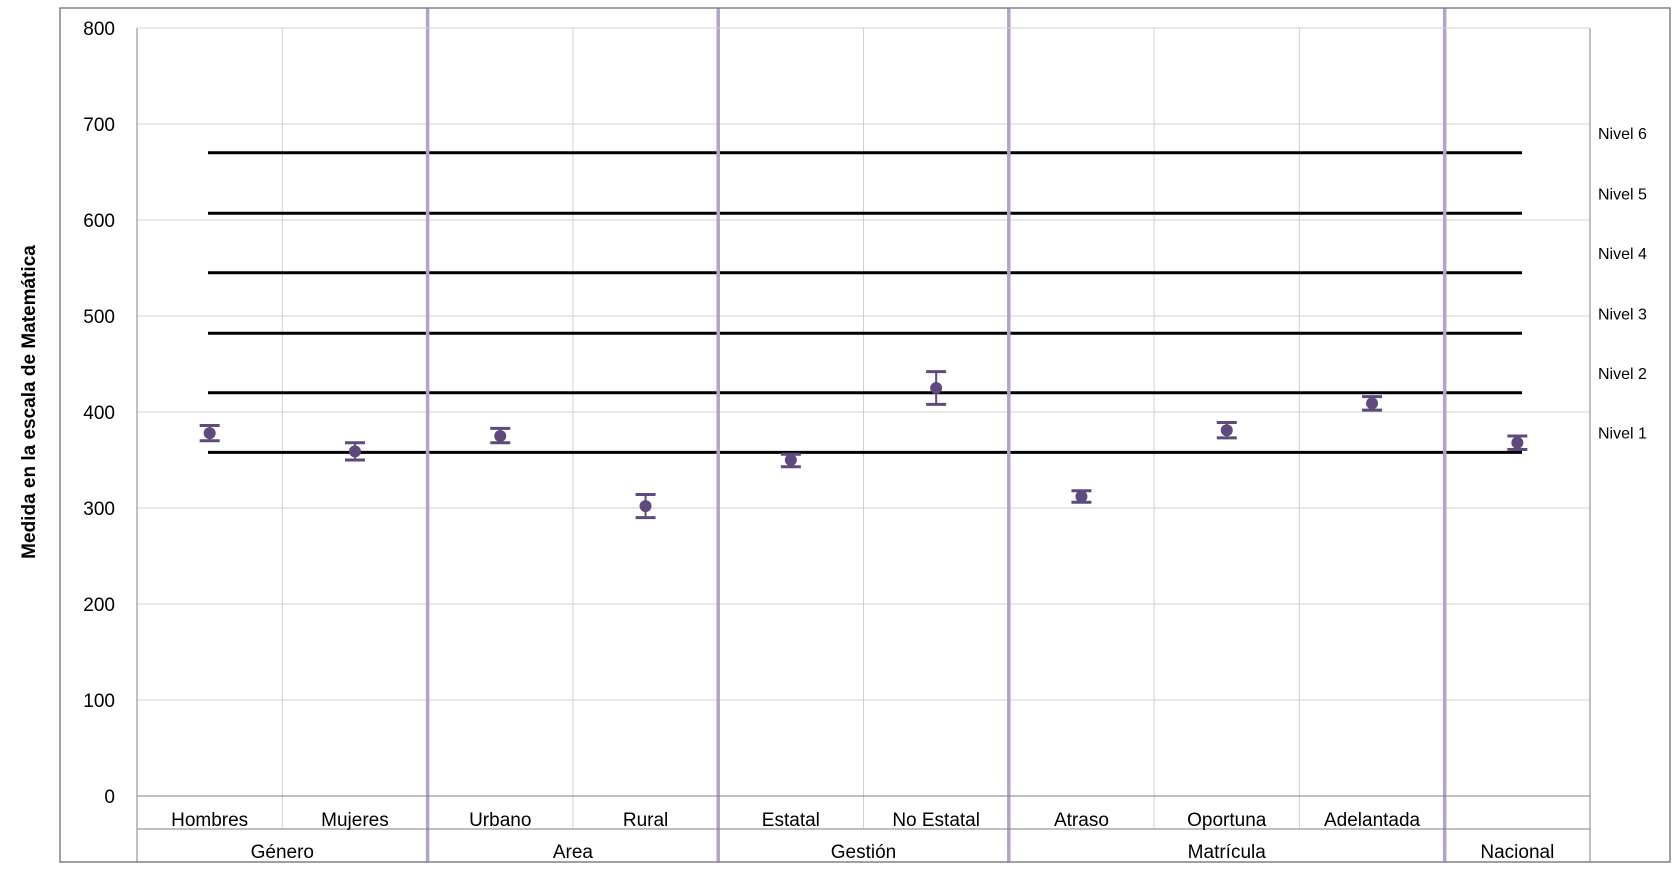 Image resolution: width=1675 pixels, height=872 pixels. Describe the element at coordinates (29, 402) in the screenshot. I see `y-axis-title: Medida en la escala de Matemática` at that location.